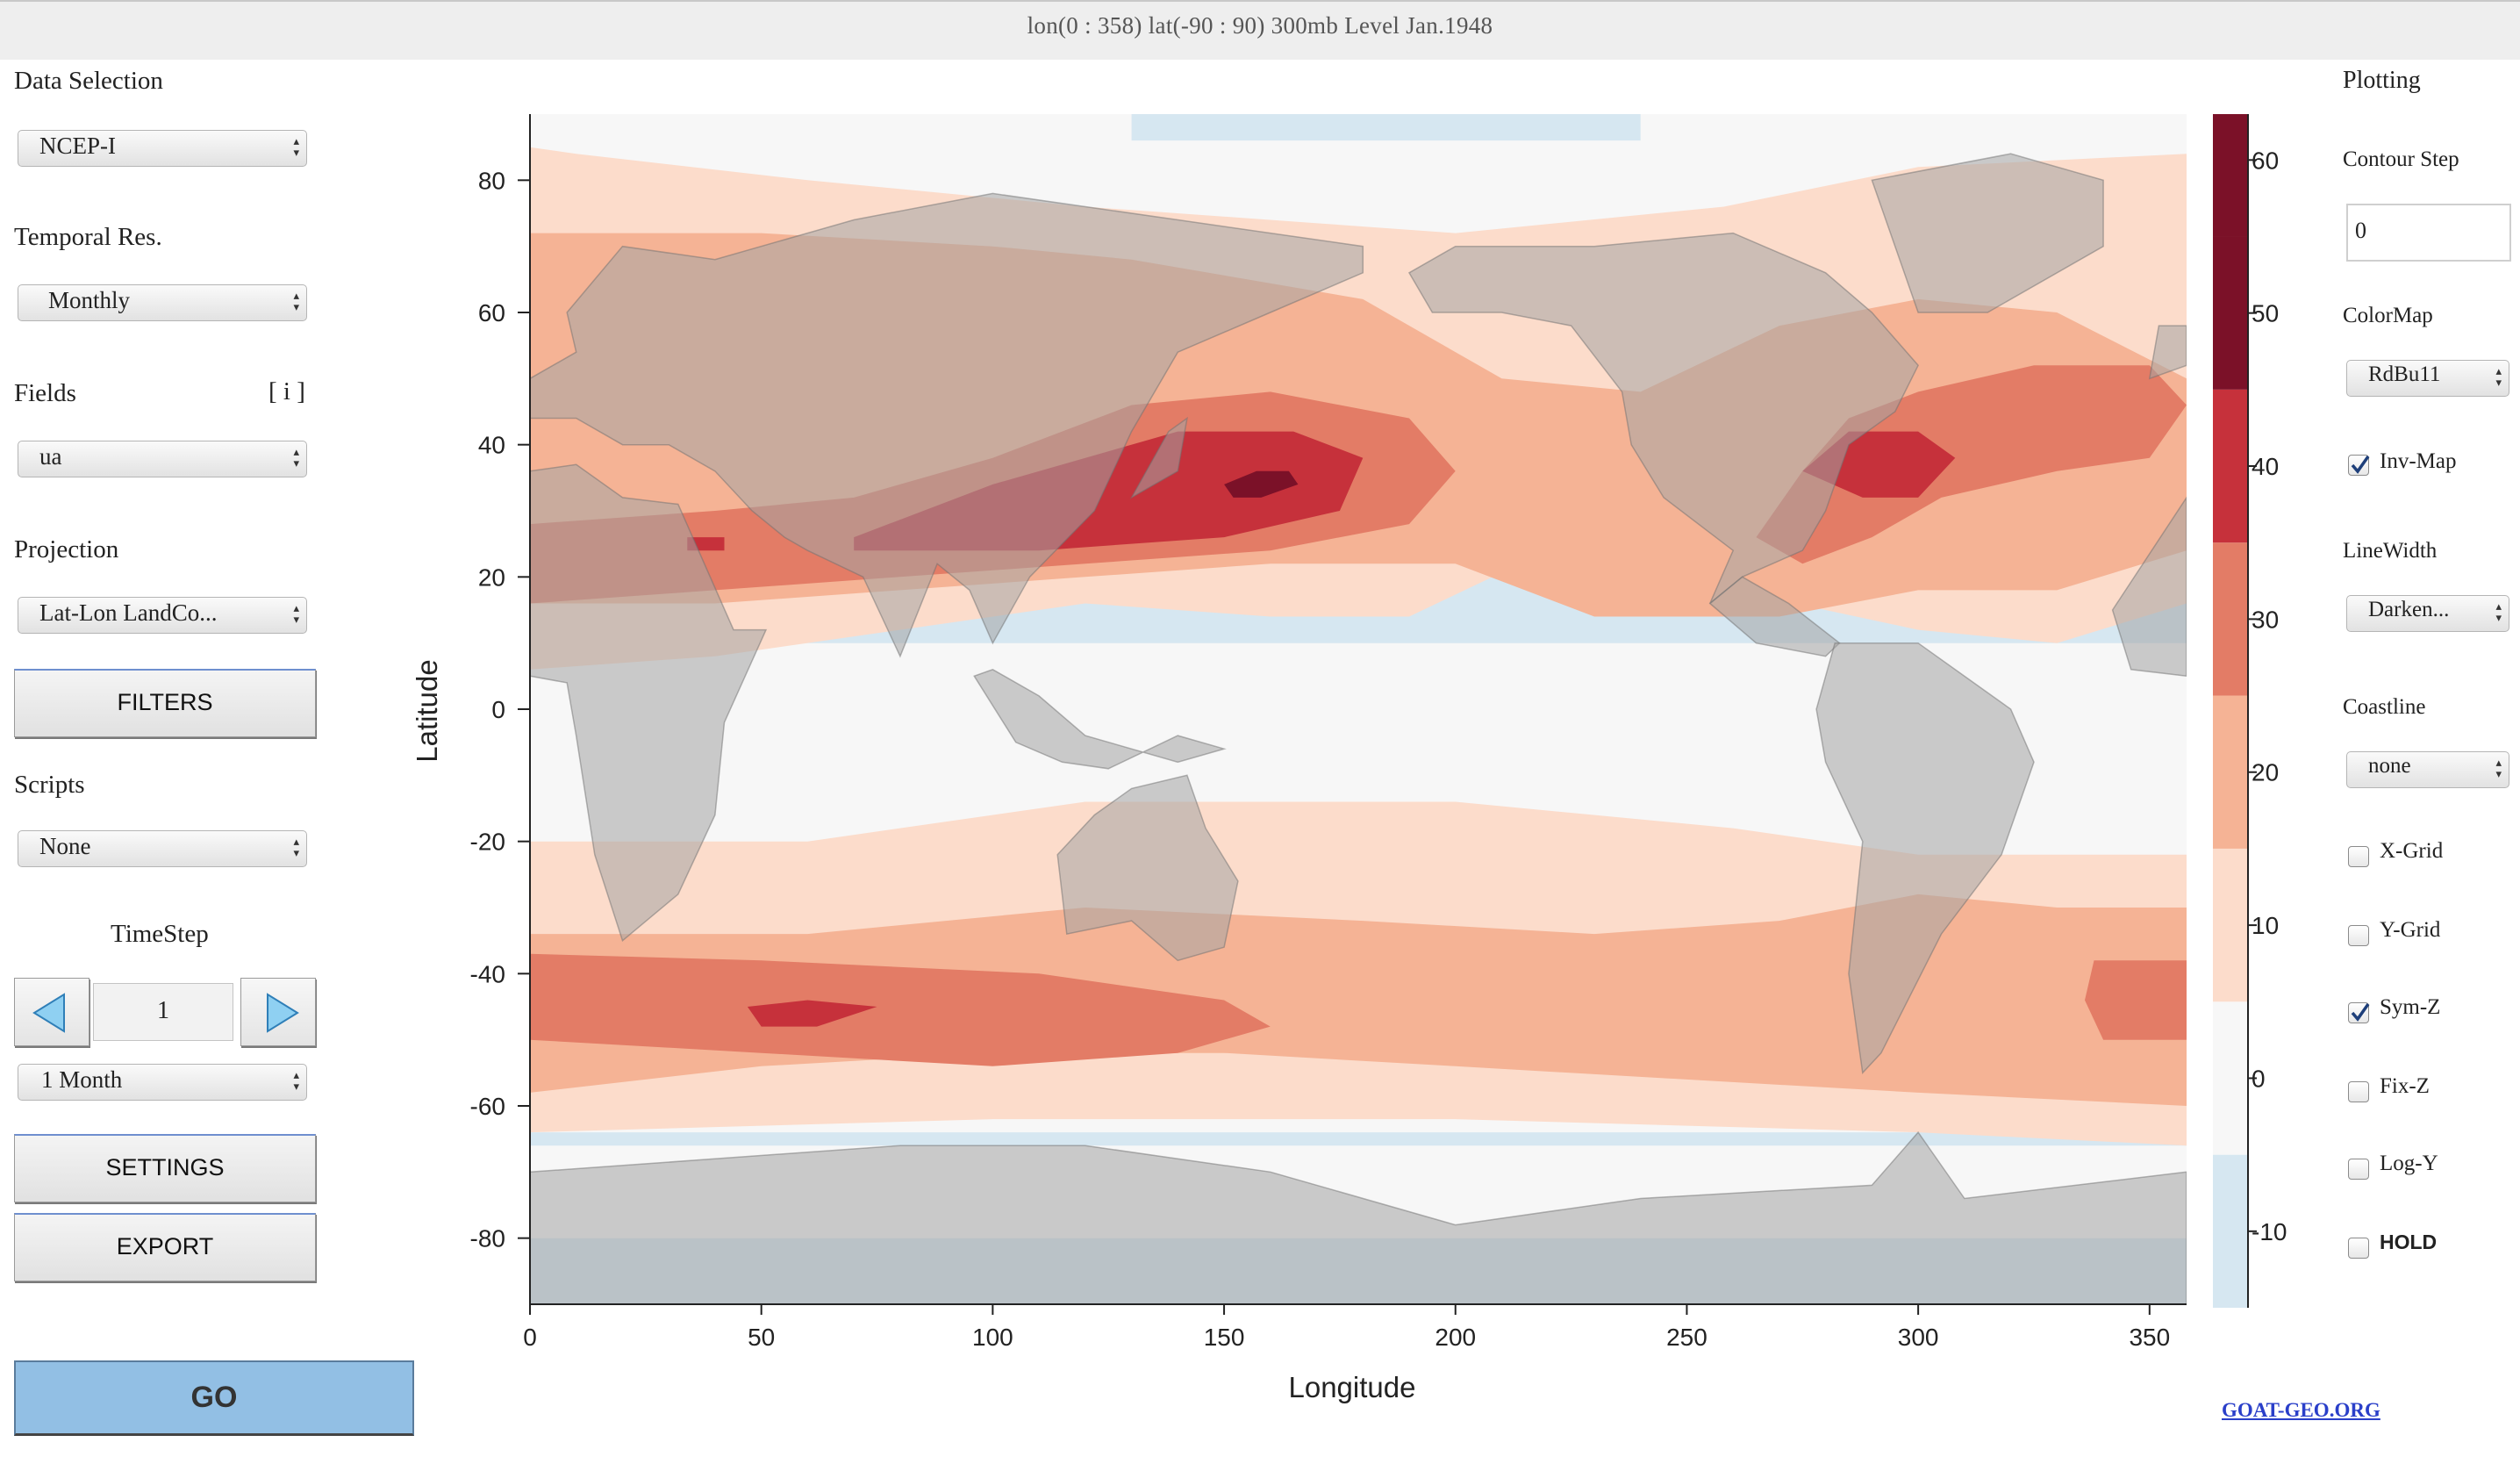 The height and width of the screenshot is (1464, 2520). Describe the element at coordinates (2427, 769) in the screenshot. I see `coastline-select: none ▴ ▾` at that location.